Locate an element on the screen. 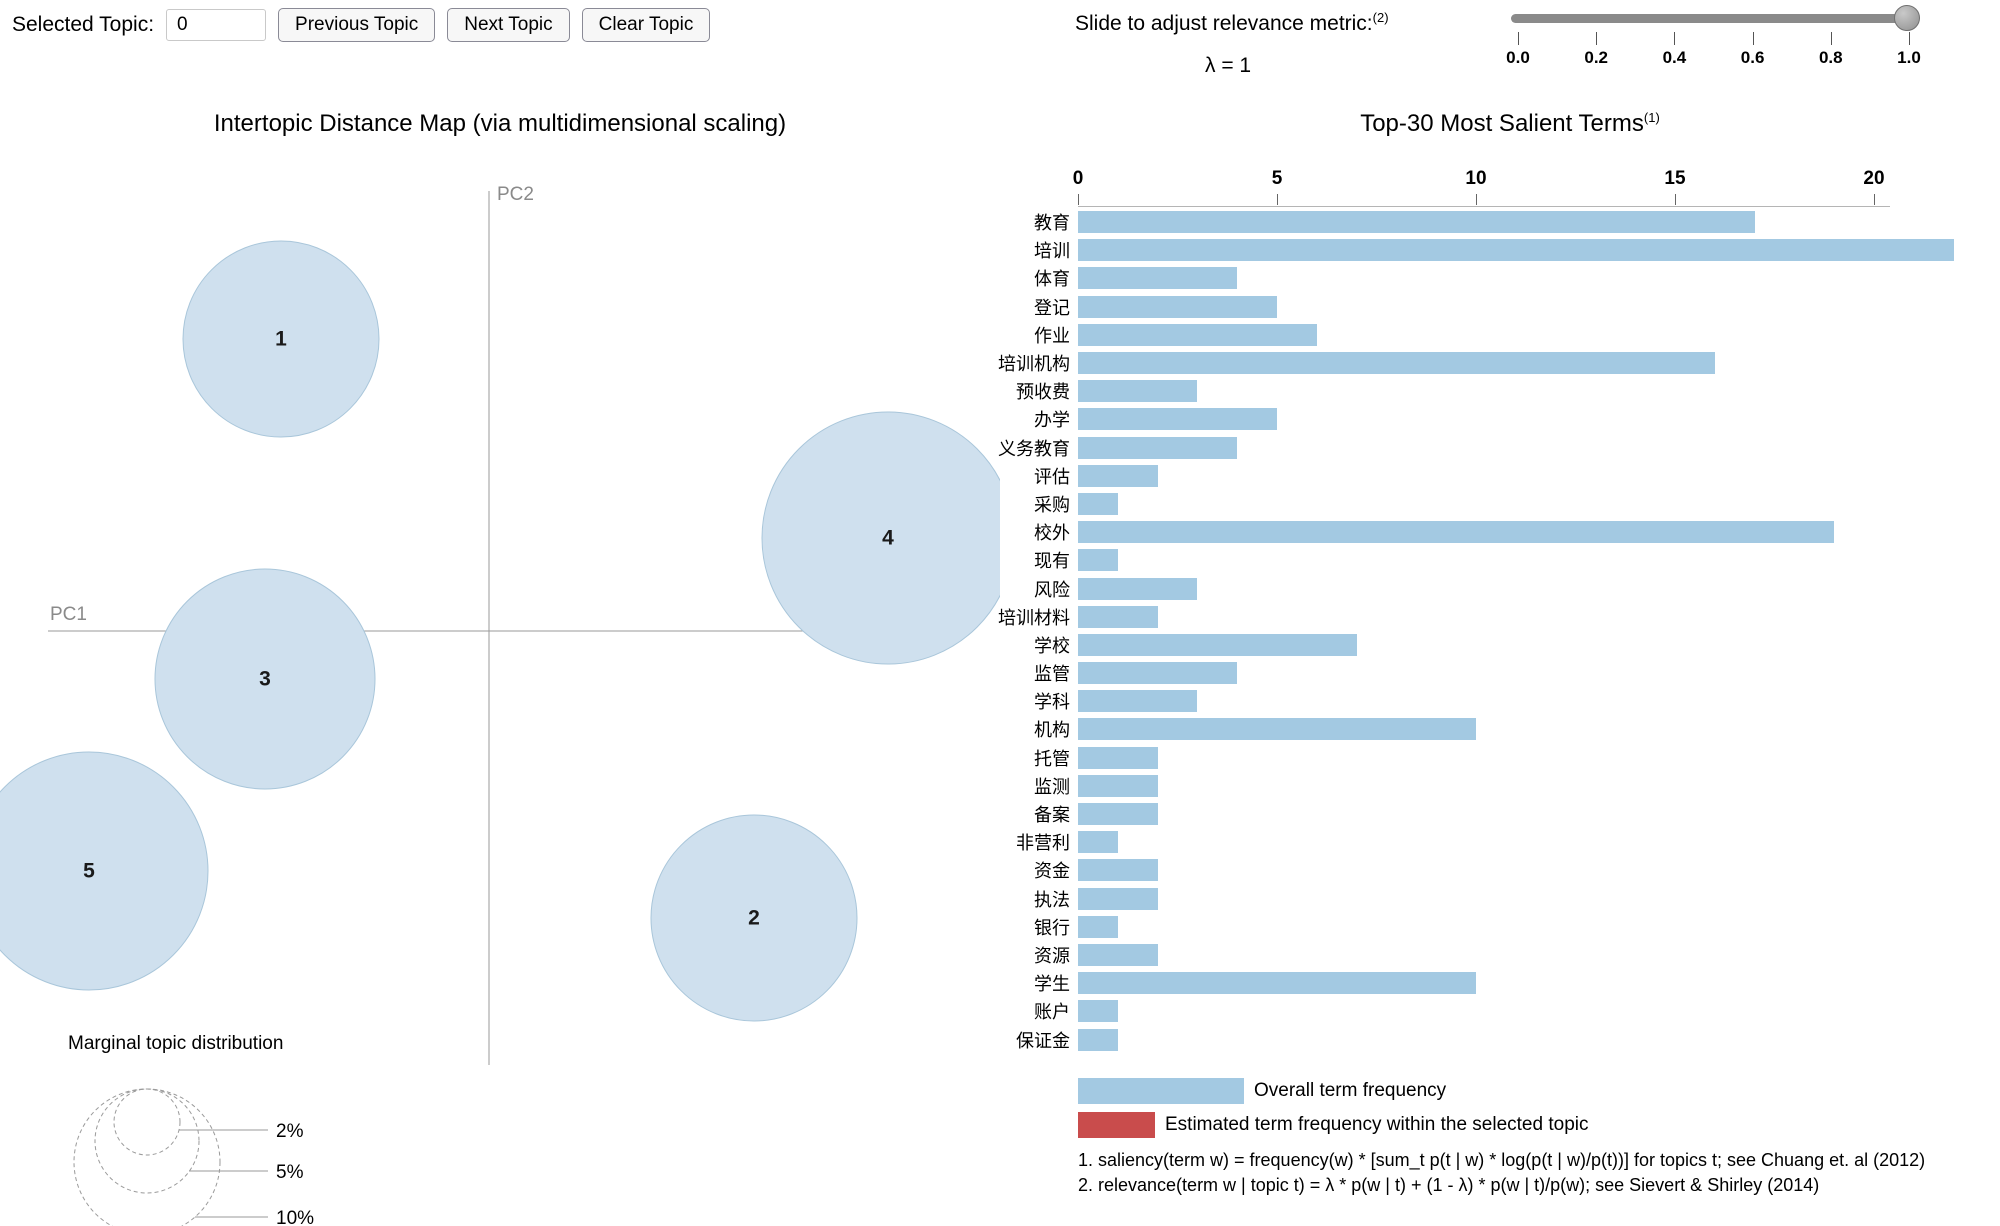 This screenshot has width=2000, height=1226. clear-topic-button: Clear Topic is located at coordinates (646, 25).